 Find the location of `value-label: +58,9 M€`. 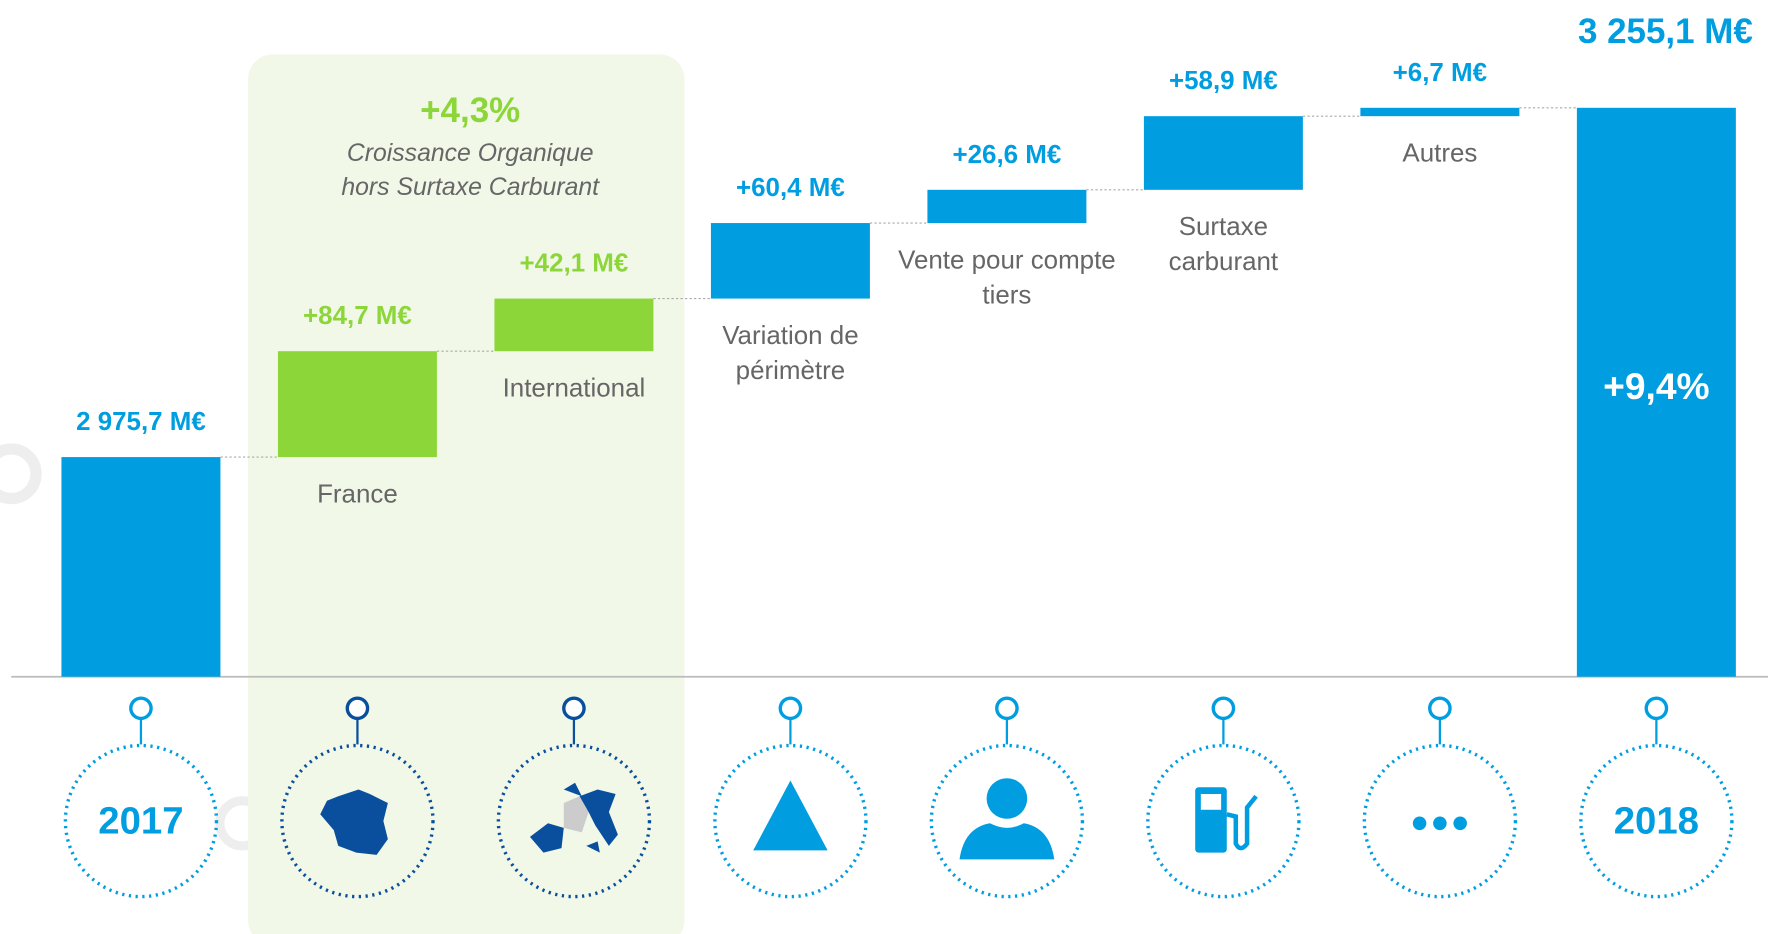

value-label: +58,9 M€ is located at coordinates (1223, 81).